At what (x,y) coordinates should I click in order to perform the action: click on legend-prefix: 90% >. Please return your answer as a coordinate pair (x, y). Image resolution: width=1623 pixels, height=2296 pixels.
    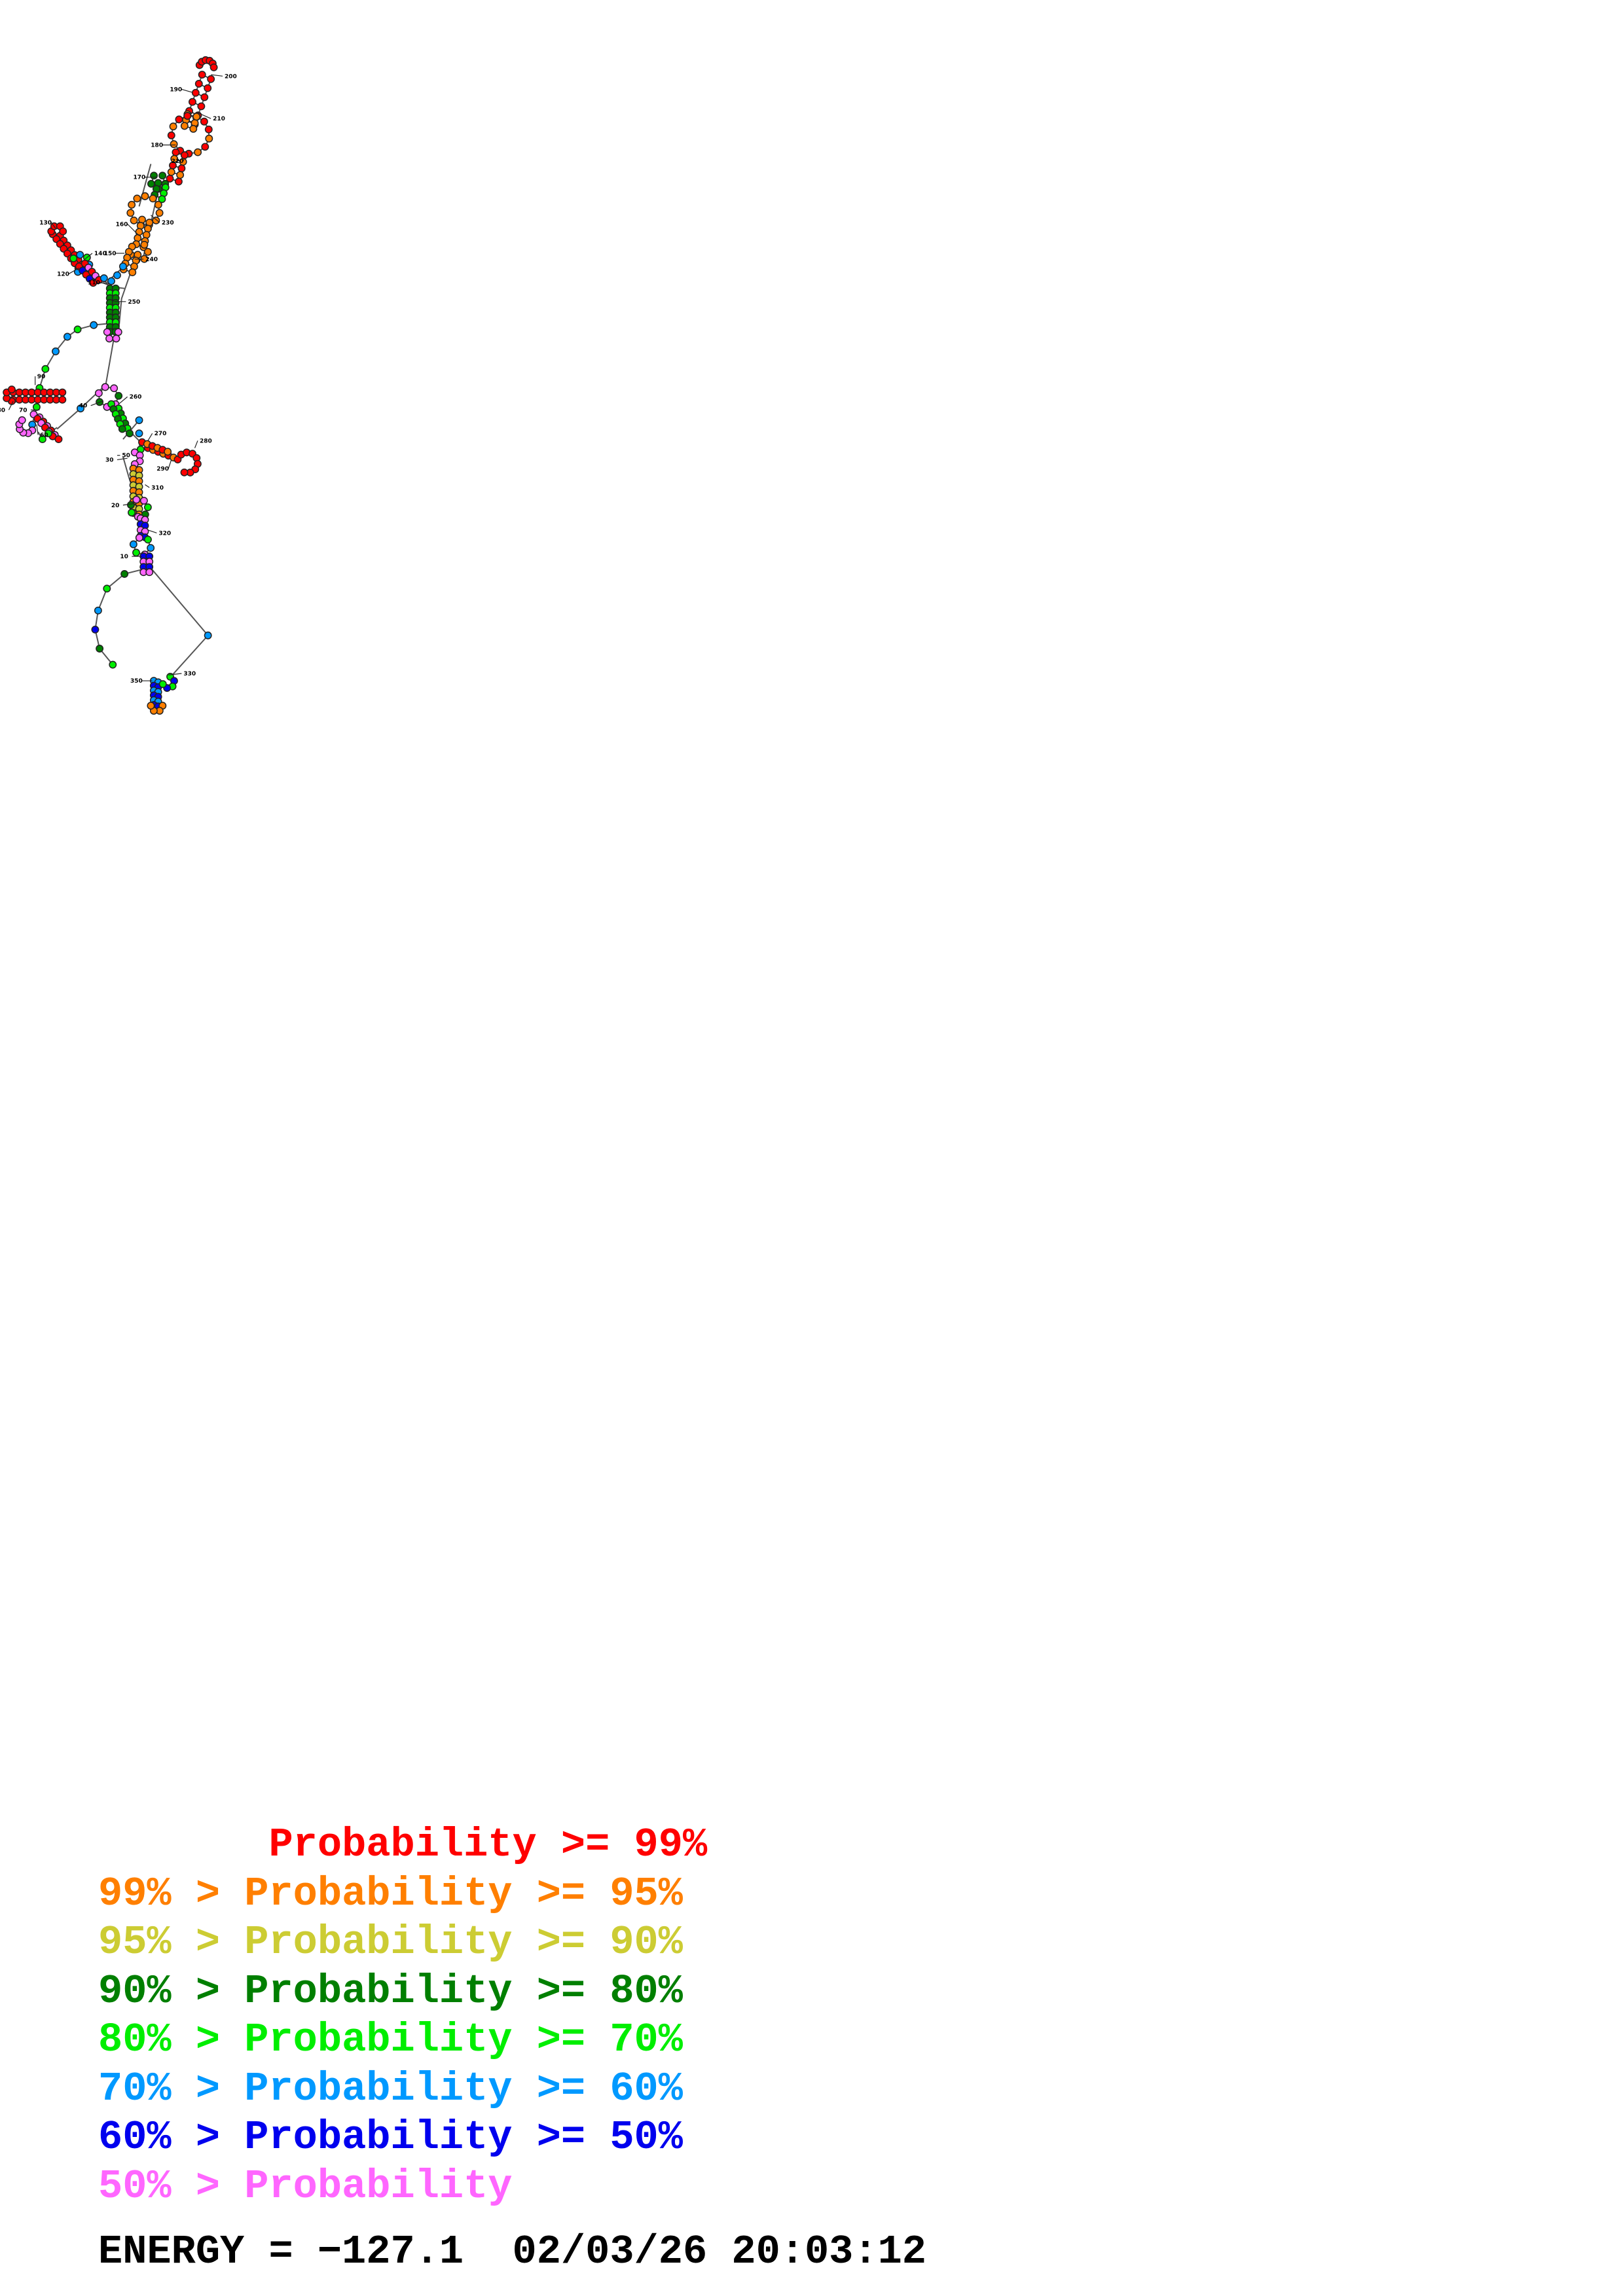
    Looking at the image, I should click on (171, 1991).